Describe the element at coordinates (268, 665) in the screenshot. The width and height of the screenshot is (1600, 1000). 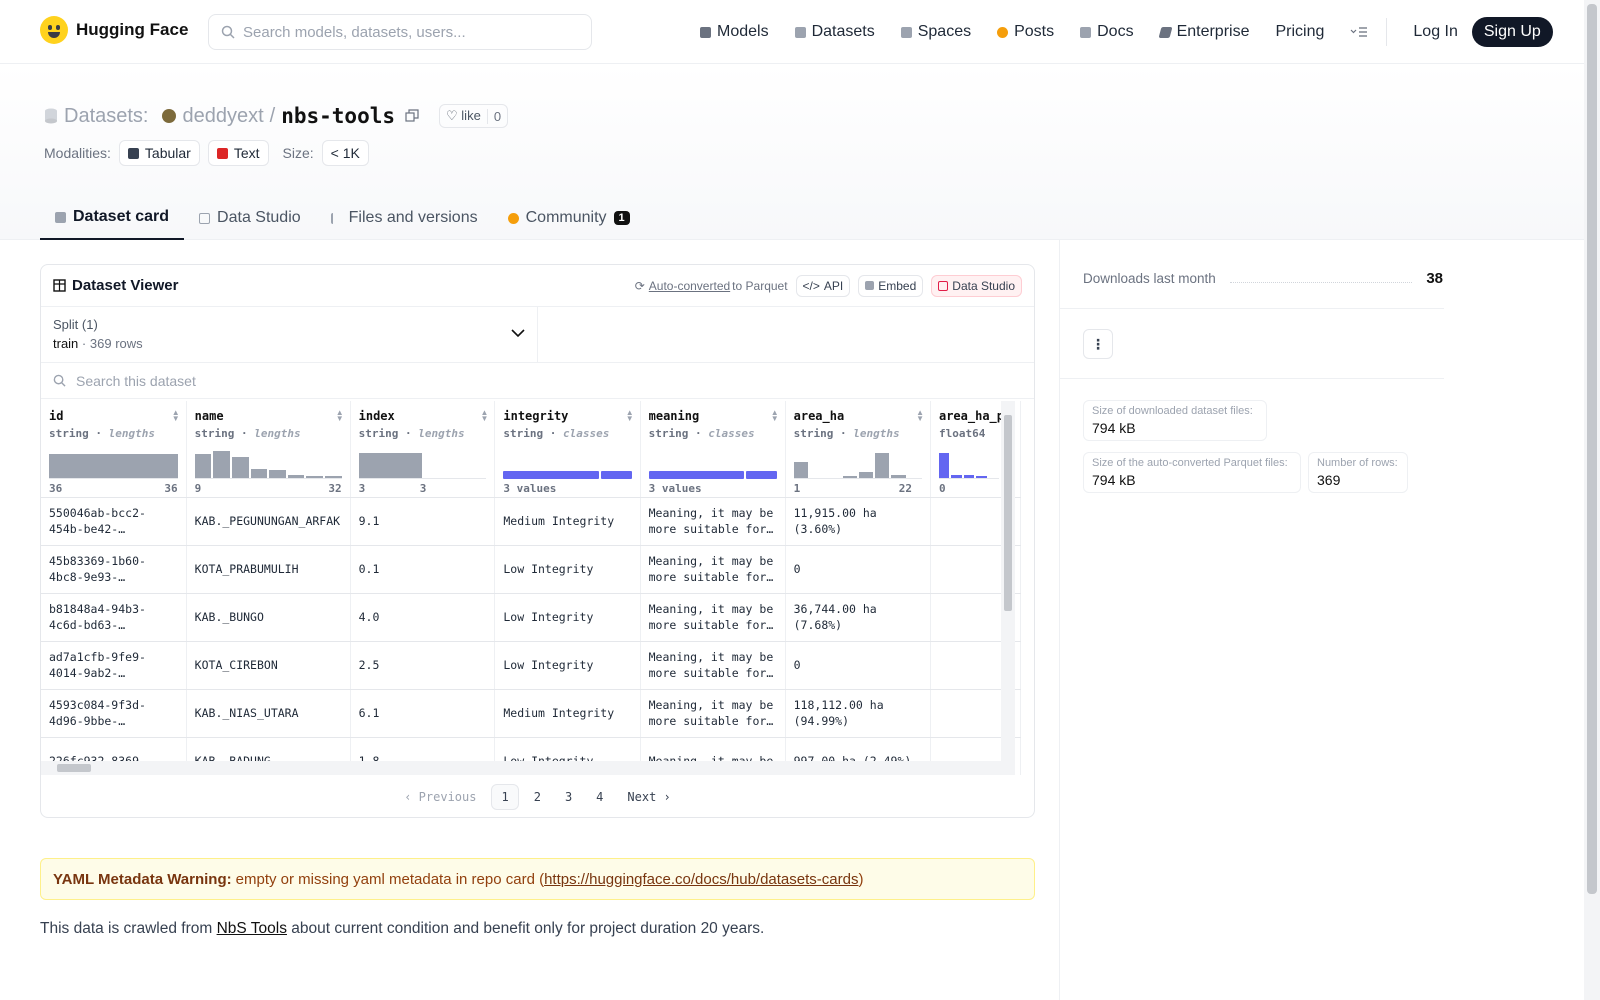
I see `cell-name: KOTA_CIREBON` at that location.